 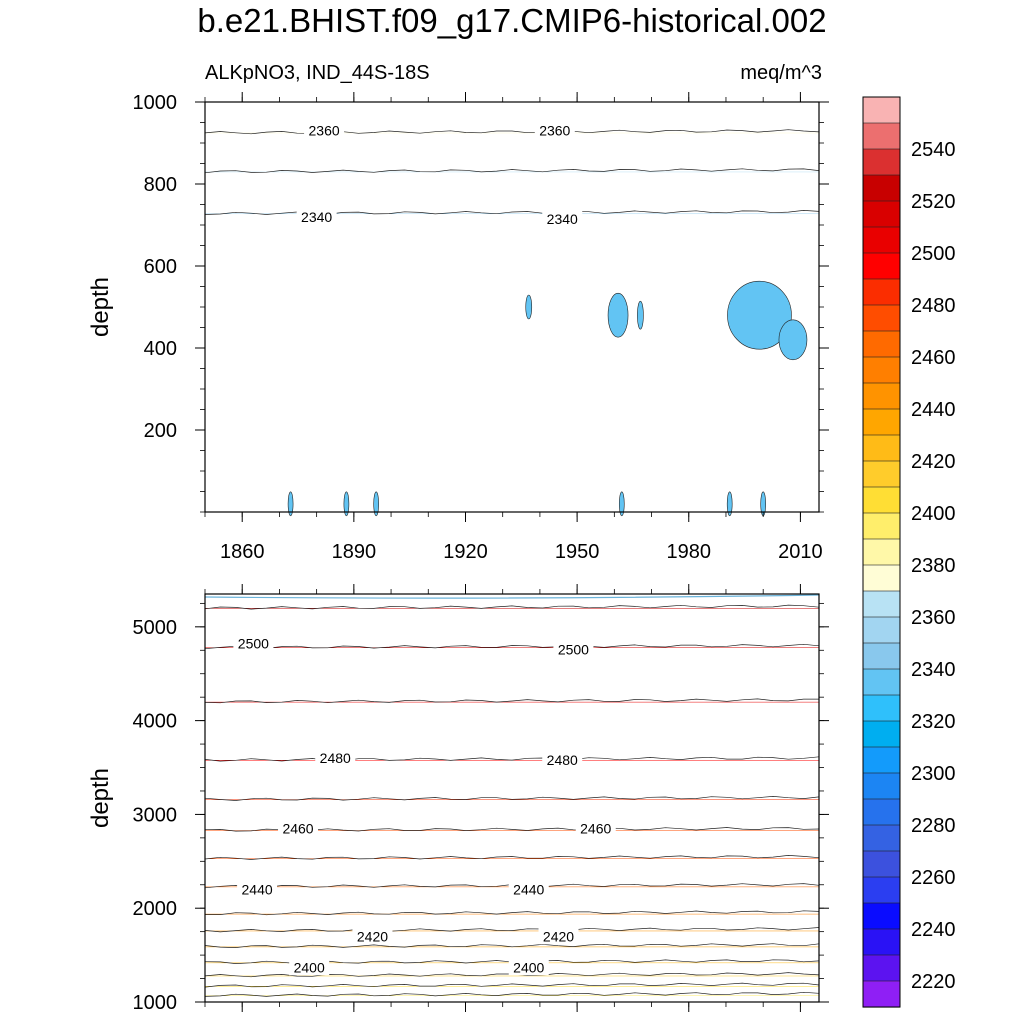 I want to click on contour-label: 2360, so click(x=324, y=131).